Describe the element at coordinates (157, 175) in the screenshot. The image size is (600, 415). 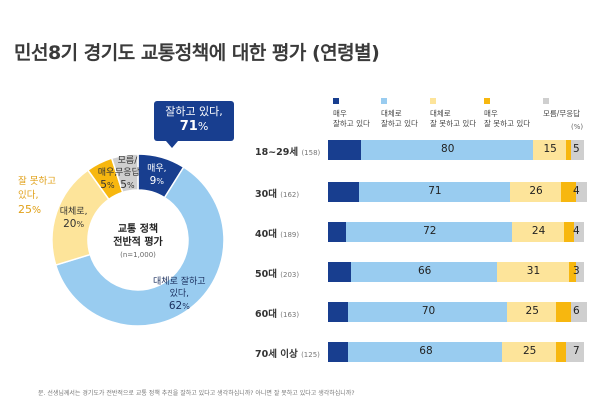
I see `donut-slice-label-0: 매우, 9%` at that location.